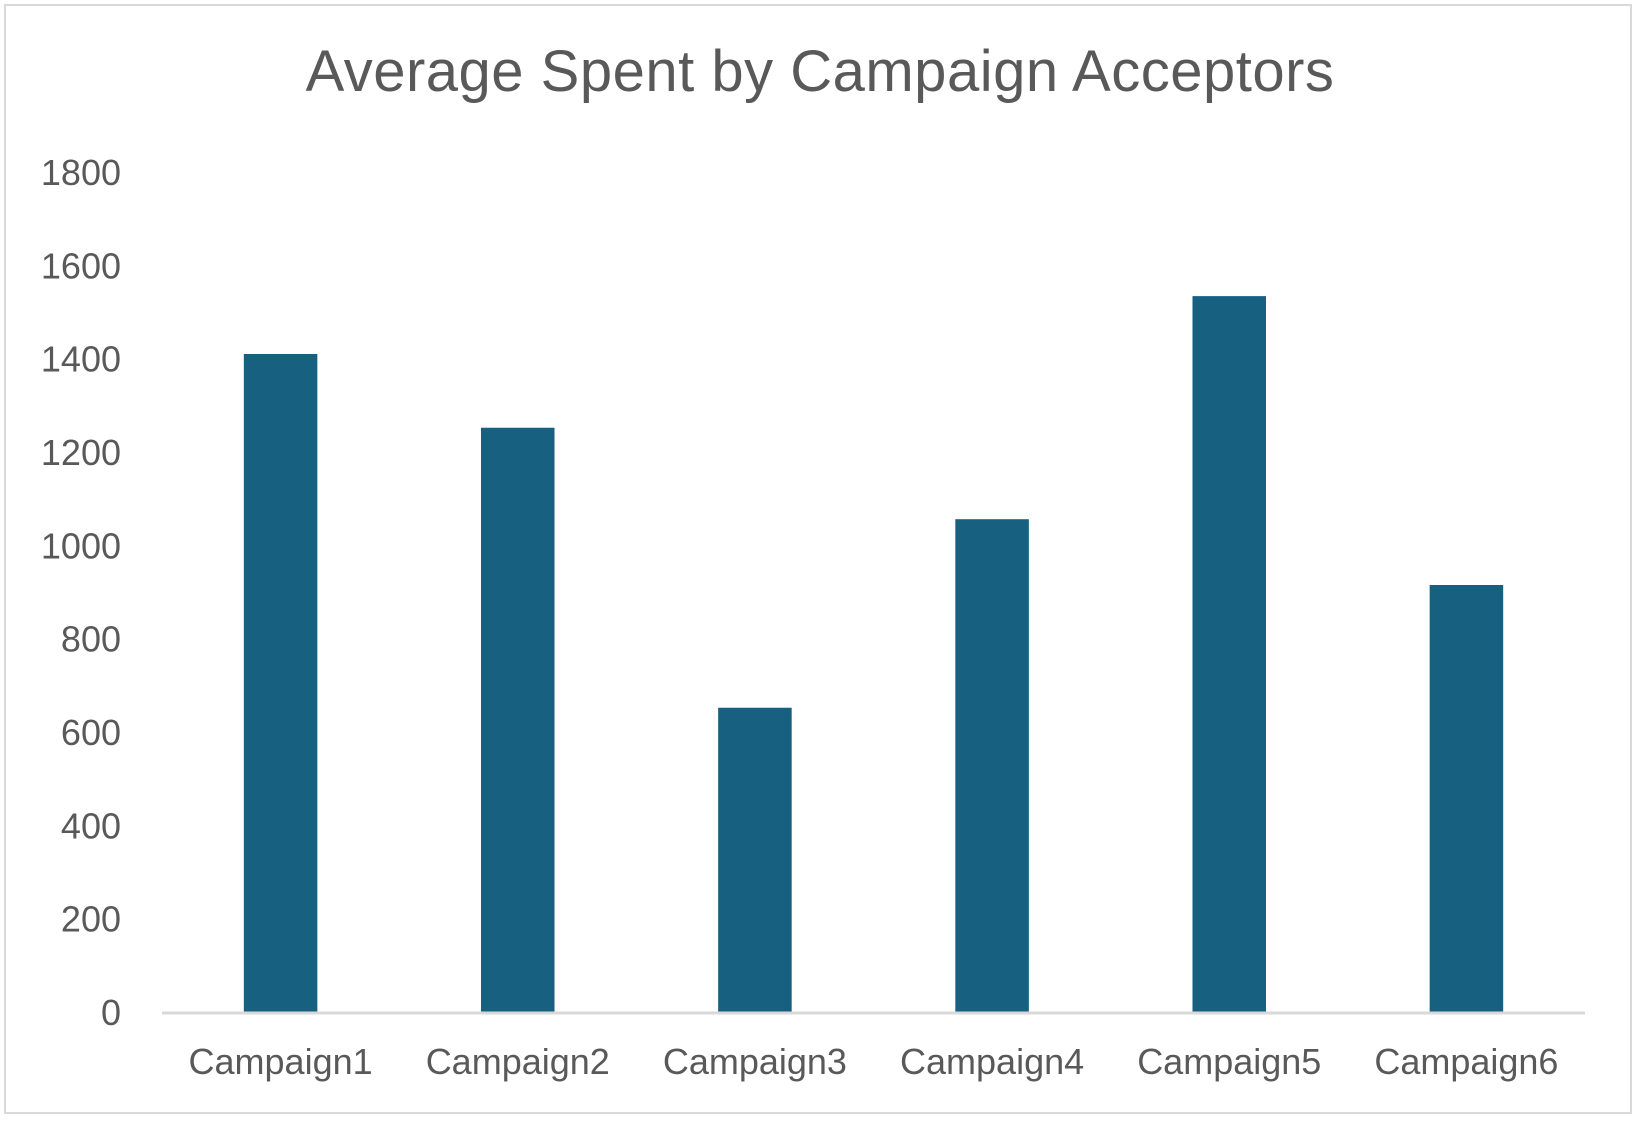  I want to click on bar-campaign5, so click(1229, 654).